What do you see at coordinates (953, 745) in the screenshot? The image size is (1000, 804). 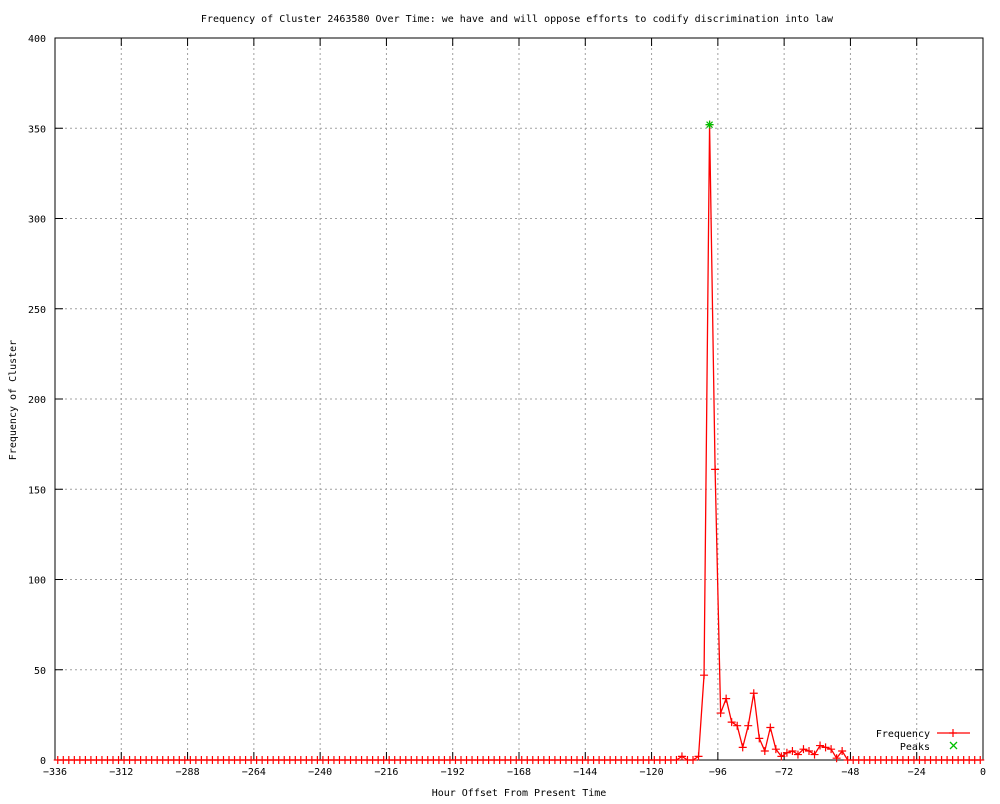 I see `legend-marker-peaks` at bounding box center [953, 745].